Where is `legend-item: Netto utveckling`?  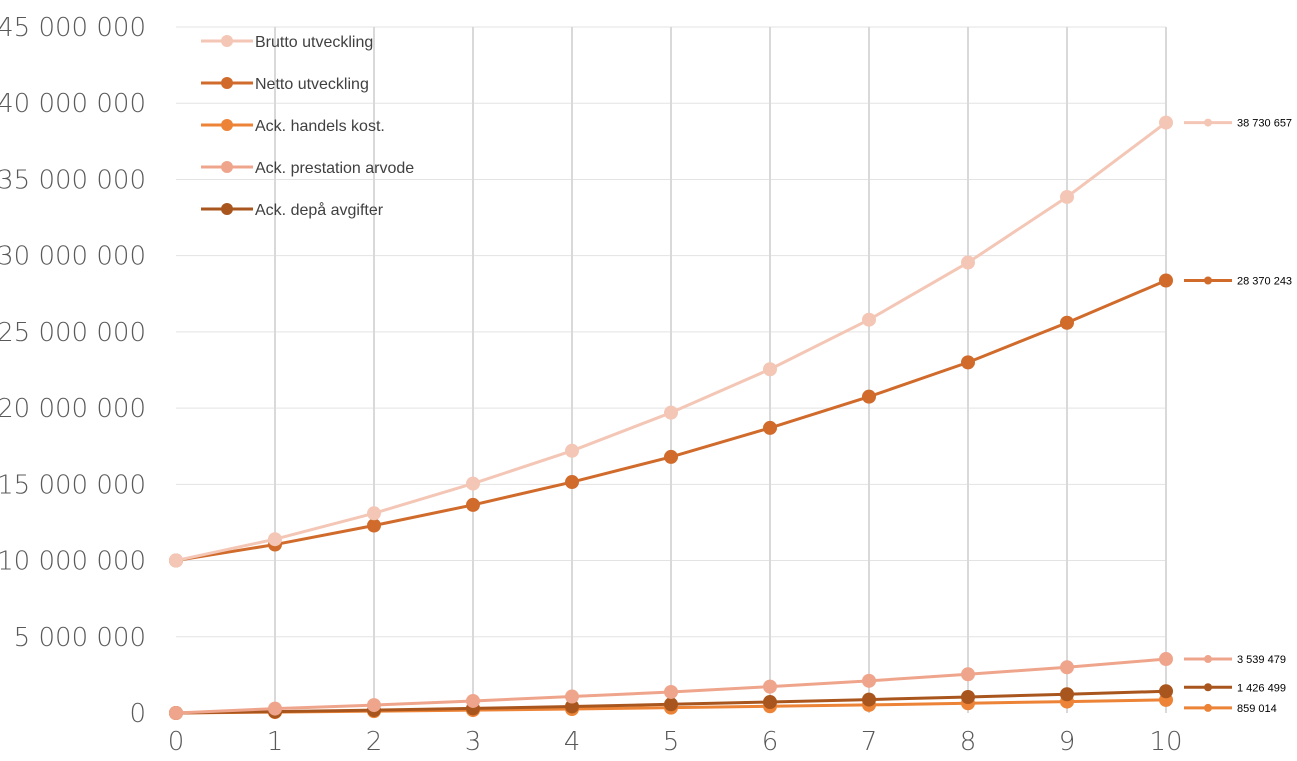
legend-item: Netto utveckling is located at coordinates (285, 84).